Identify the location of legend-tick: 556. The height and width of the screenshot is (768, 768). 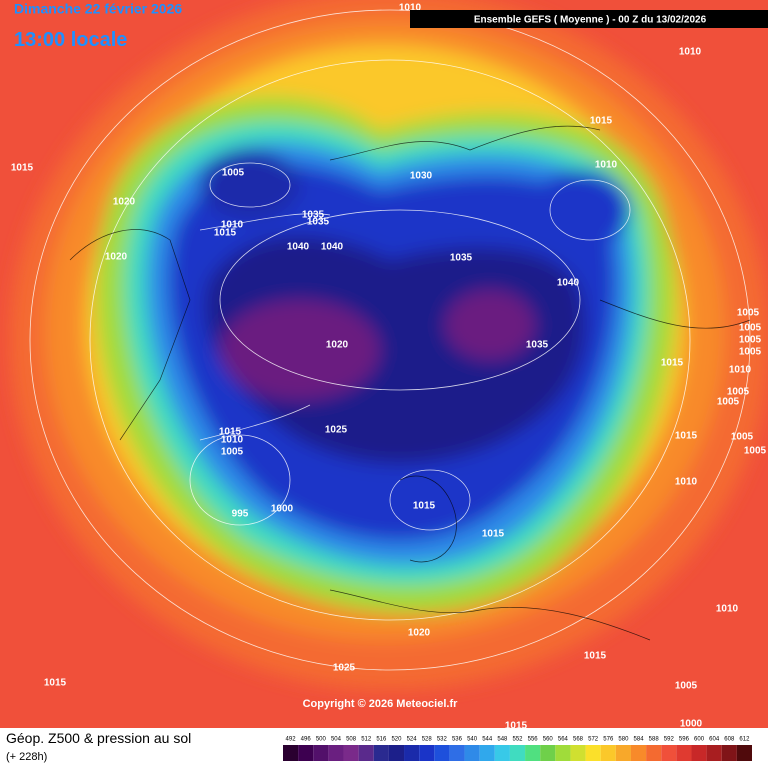
(533, 740).